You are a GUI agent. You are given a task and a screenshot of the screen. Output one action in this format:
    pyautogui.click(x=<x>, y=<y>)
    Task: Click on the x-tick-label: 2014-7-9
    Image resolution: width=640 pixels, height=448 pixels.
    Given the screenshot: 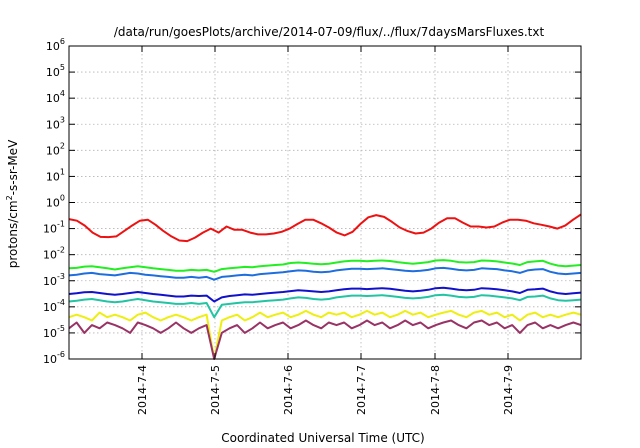 What is the action you would take?
    pyautogui.click(x=508, y=390)
    